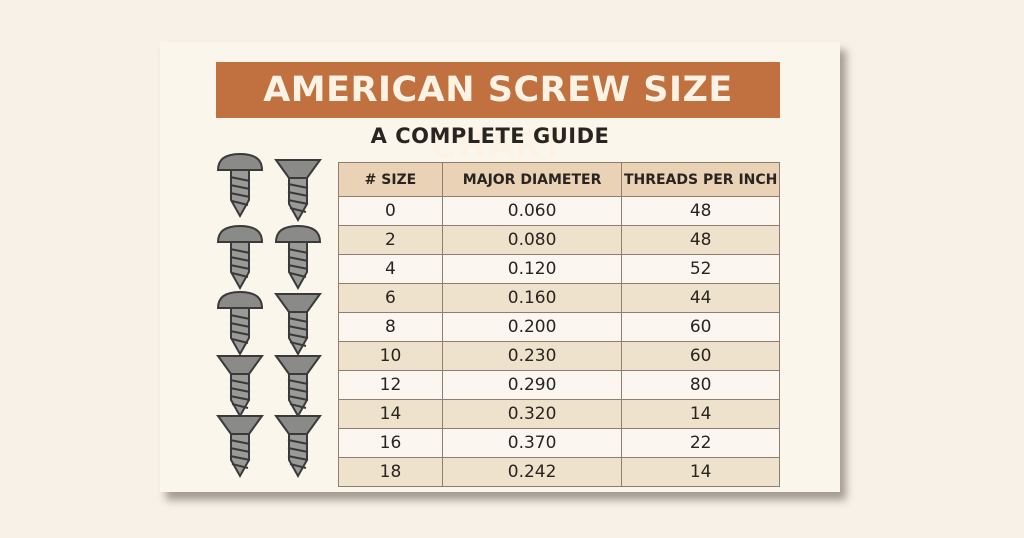 The height and width of the screenshot is (538, 1024). I want to click on header-row: # SIZE MAJOR DIAMETER THREADS PER INCH, so click(559, 179).